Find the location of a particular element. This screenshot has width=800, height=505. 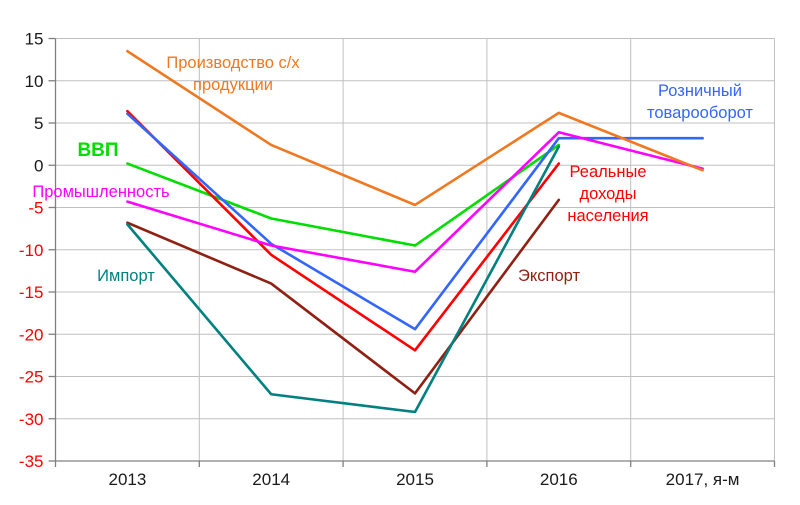

x-tick-label: 2016 is located at coordinates (559, 479).